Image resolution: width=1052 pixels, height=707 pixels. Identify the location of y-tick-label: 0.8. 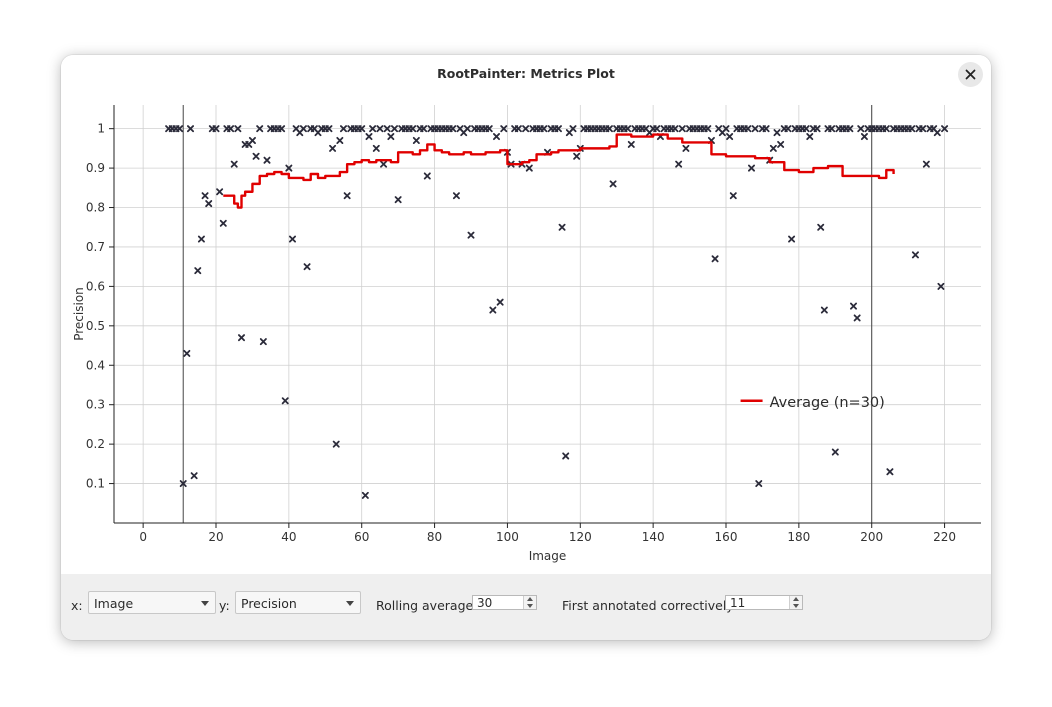
(95, 208).